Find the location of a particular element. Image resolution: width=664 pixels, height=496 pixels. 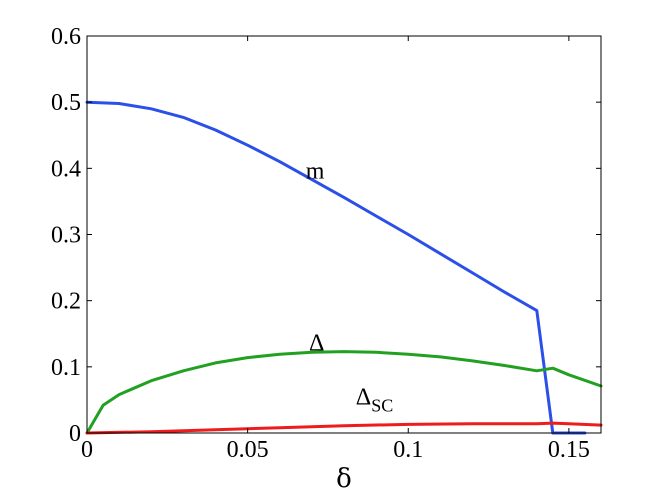

y-tick-label: 0.3 is located at coordinates (66, 236).